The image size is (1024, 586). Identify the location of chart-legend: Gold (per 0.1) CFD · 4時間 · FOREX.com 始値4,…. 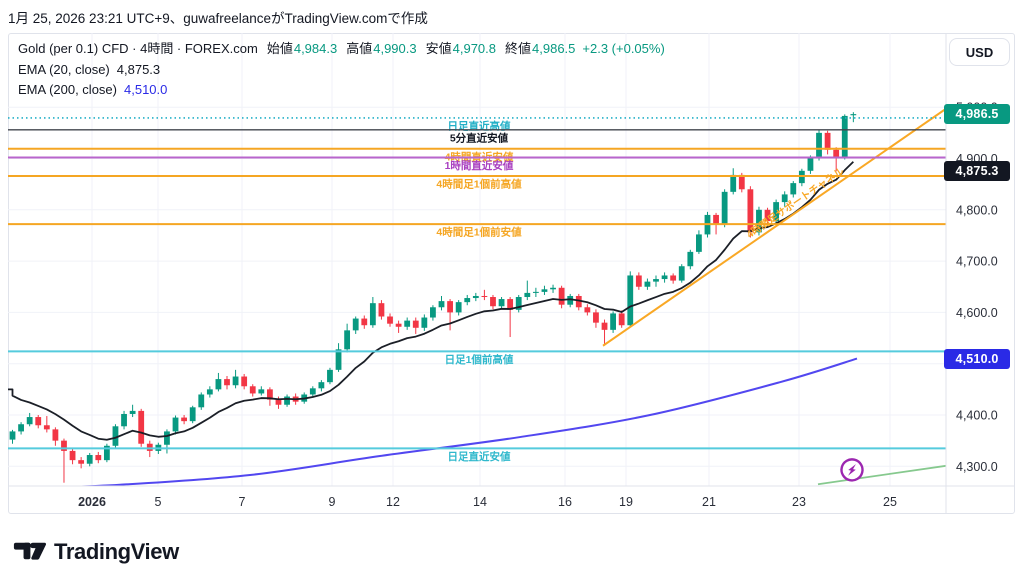
(341, 70).